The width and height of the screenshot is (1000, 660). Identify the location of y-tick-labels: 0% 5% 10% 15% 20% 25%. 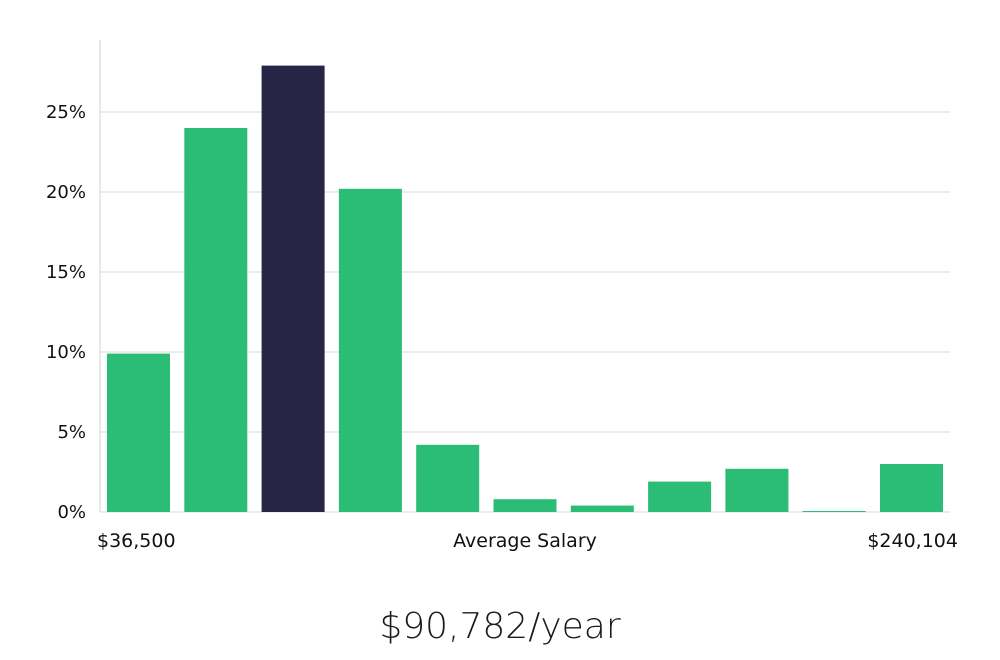
(66, 312).